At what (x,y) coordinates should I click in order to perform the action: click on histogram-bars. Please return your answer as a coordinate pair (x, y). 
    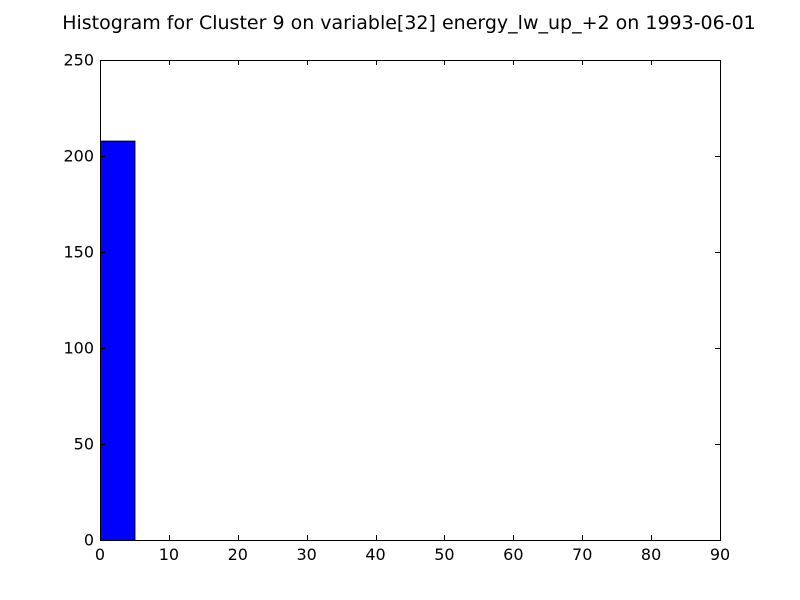
    Looking at the image, I should click on (118, 340).